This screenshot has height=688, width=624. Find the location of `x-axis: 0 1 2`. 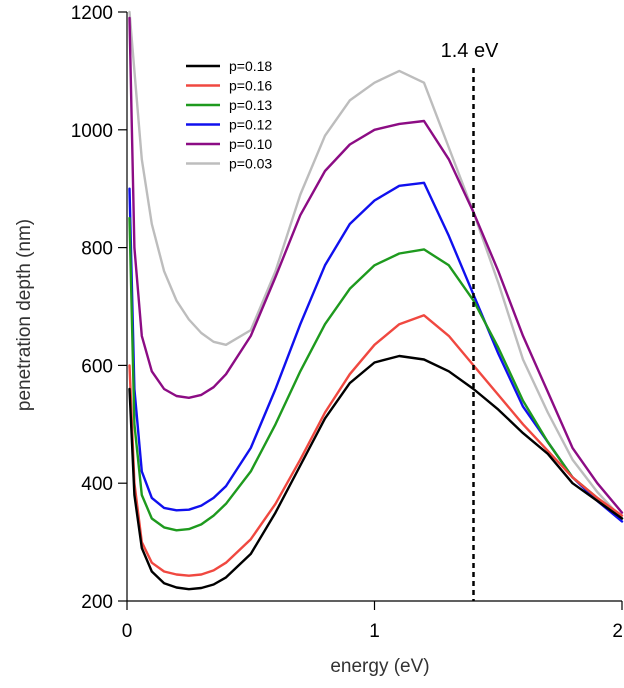

x-axis: 0 1 2 is located at coordinates (372, 621).